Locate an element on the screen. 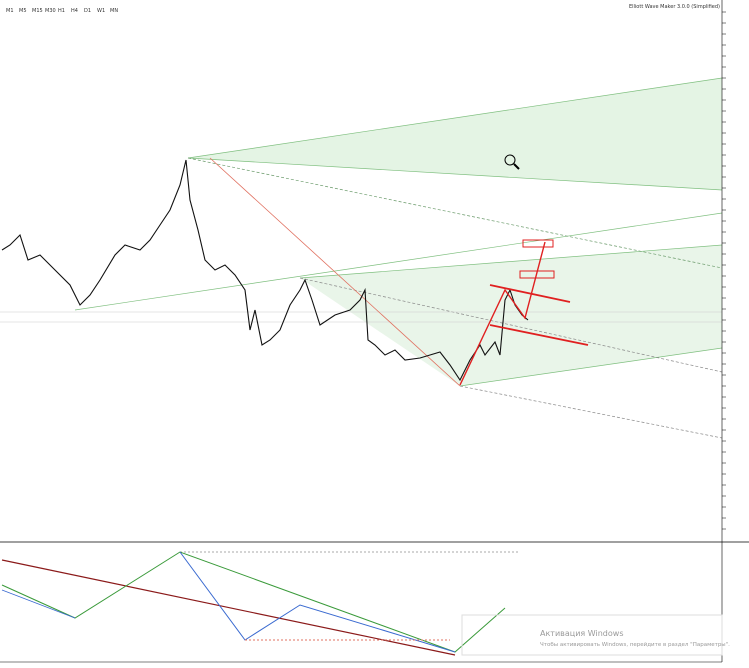  wave-projection is located at coordinates (524, 312).